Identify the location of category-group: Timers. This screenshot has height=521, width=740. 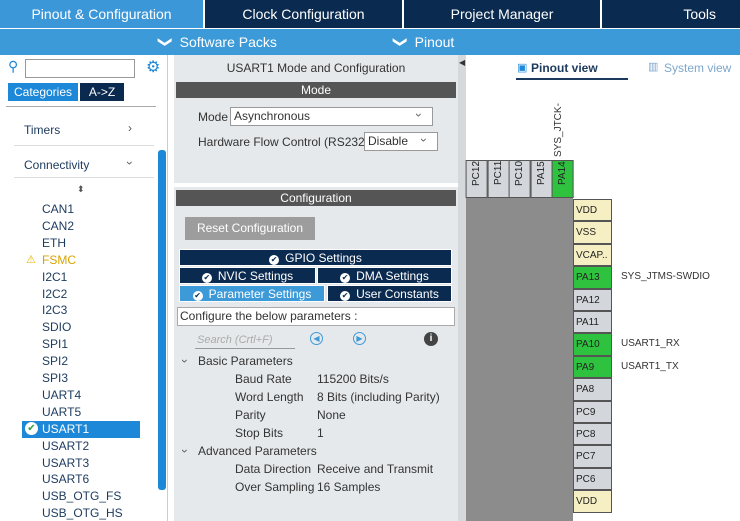
(42, 130).